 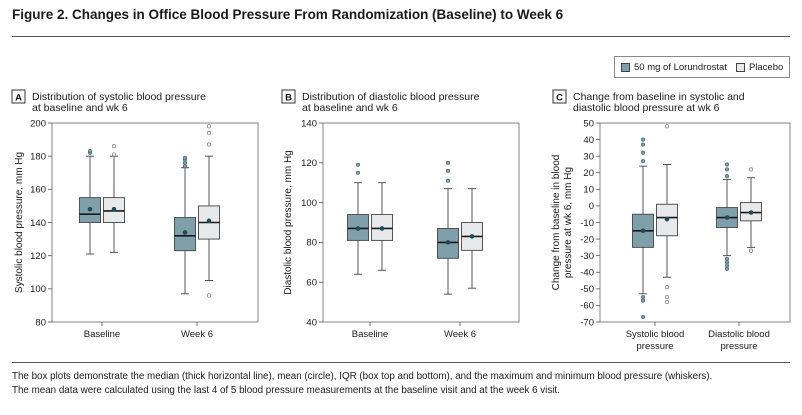 What do you see at coordinates (659, 97) in the screenshot?
I see `panel-title-line1-c: Change from baseline in systolic and` at bounding box center [659, 97].